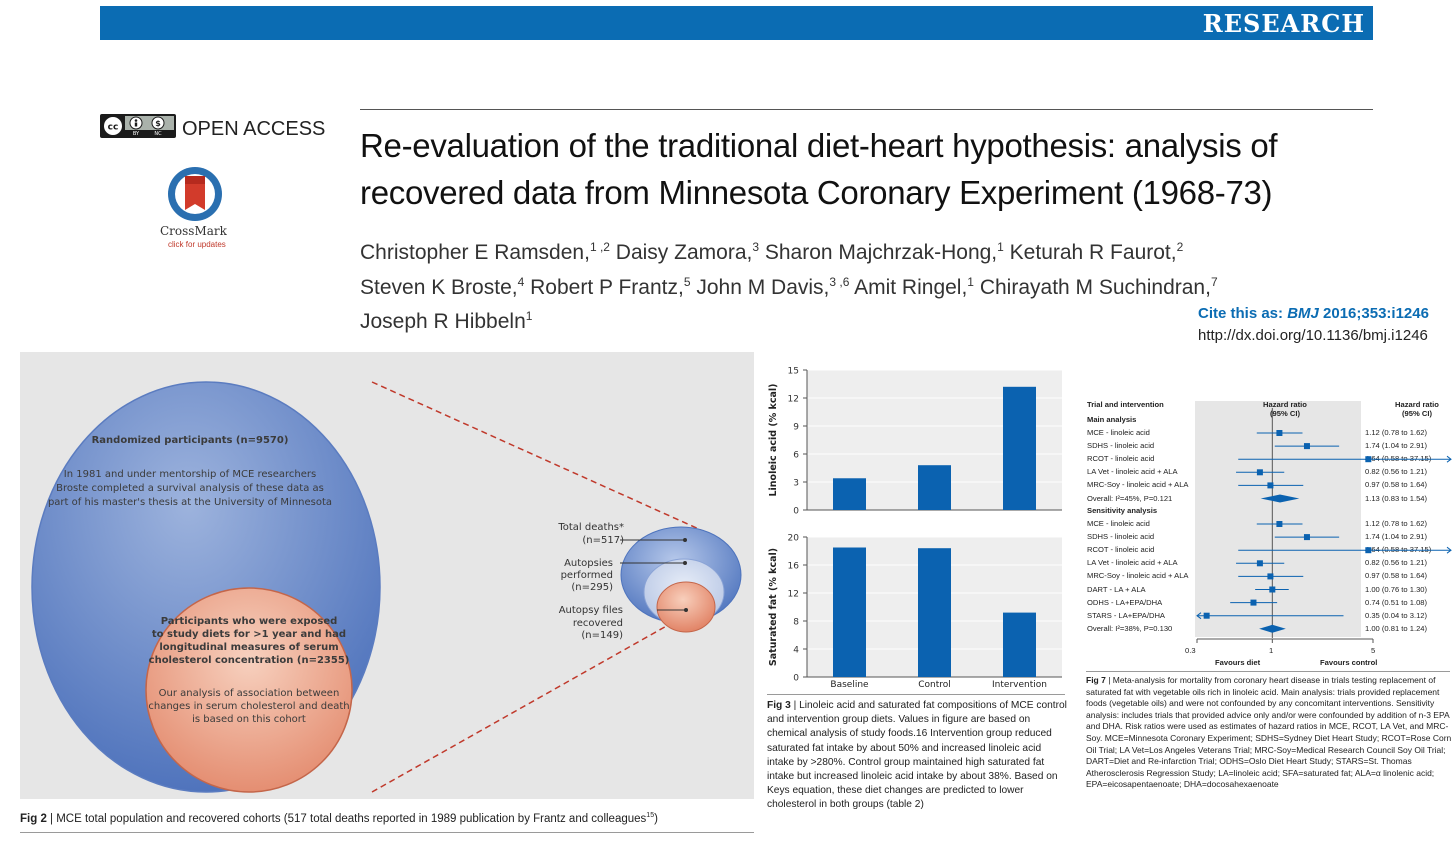  What do you see at coordinates (475, 252) in the screenshot?
I see `author-name: Christopher E Ramsden,` at bounding box center [475, 252].